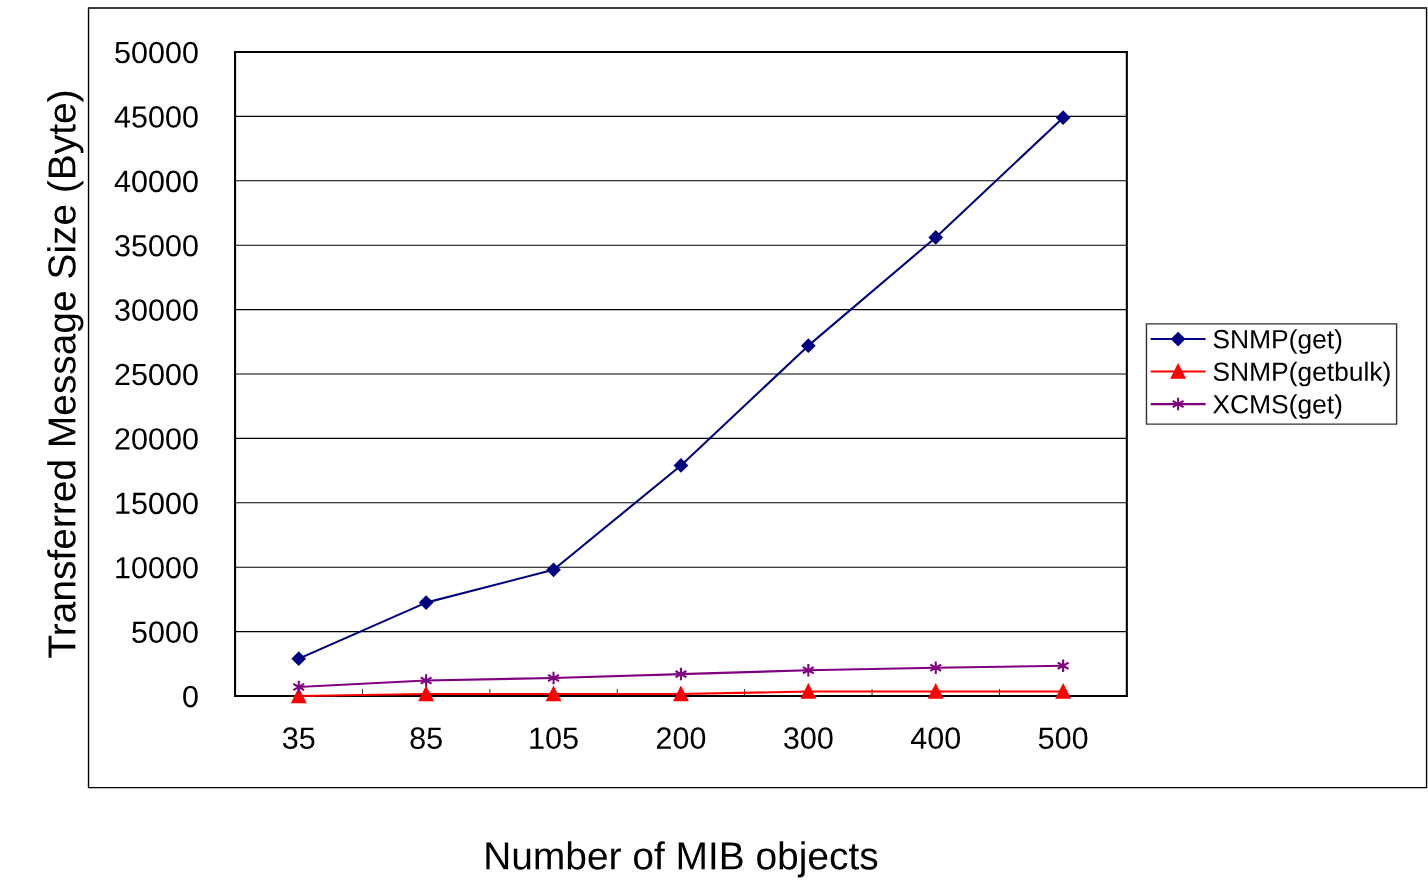 This screenshot has width=1428, height=893. I want to click on x-tick-label: 300, so click(808, 738).